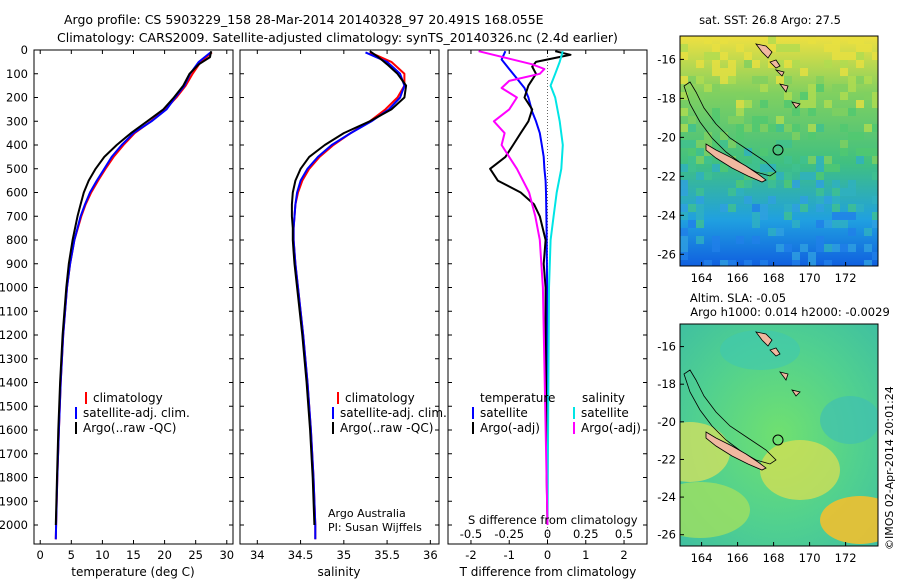 The width and height of the screenshot is (900, 580). What do you see at coordinates (14, 311) in the screenshot?
I see `depth-tick-label: 1100` at bounding box center [14, 311].